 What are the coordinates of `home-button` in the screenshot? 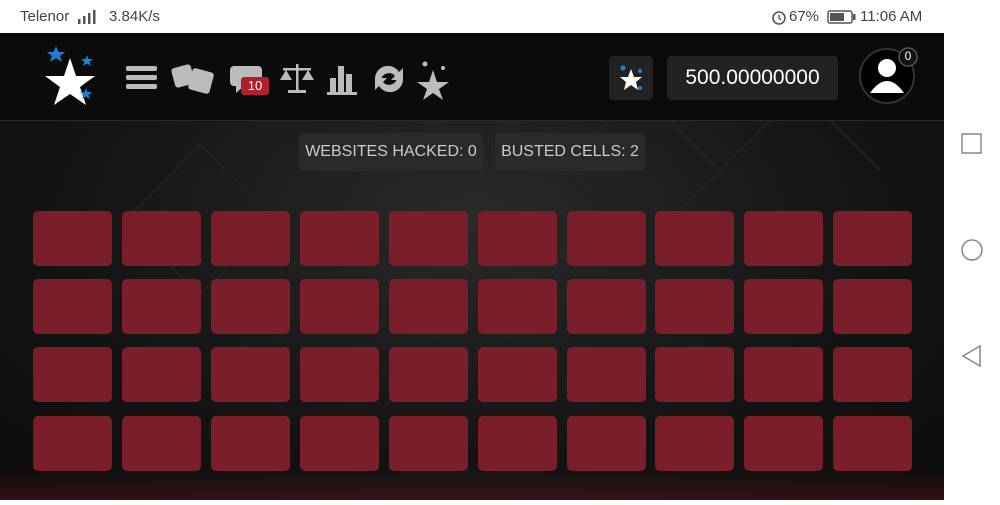 It's located at (972, 250).